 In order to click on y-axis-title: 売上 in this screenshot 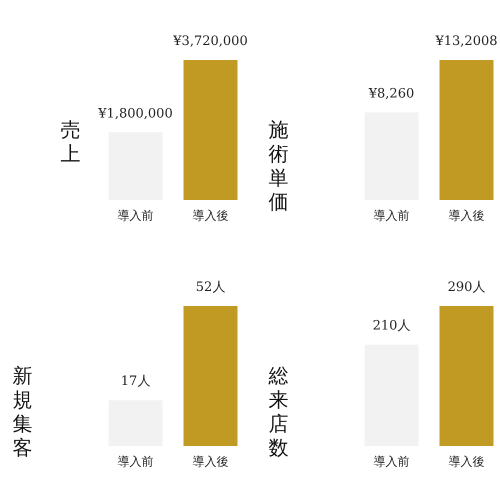, I will do `click(70, 142)`.